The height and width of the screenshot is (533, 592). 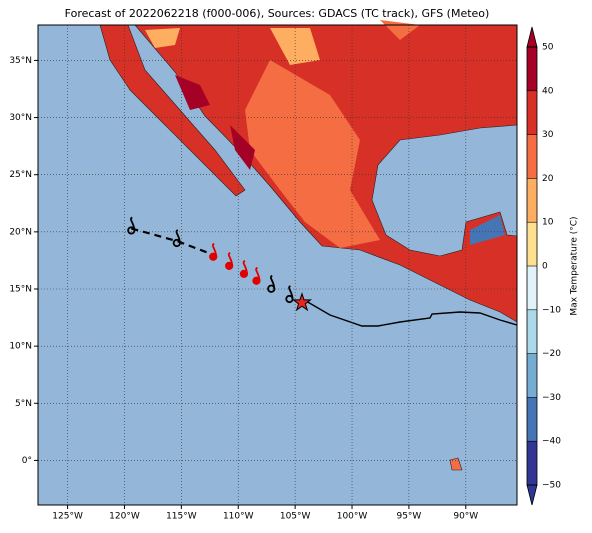 I want to click on x-tick-label: 90°W, so click(x=465, y=517).